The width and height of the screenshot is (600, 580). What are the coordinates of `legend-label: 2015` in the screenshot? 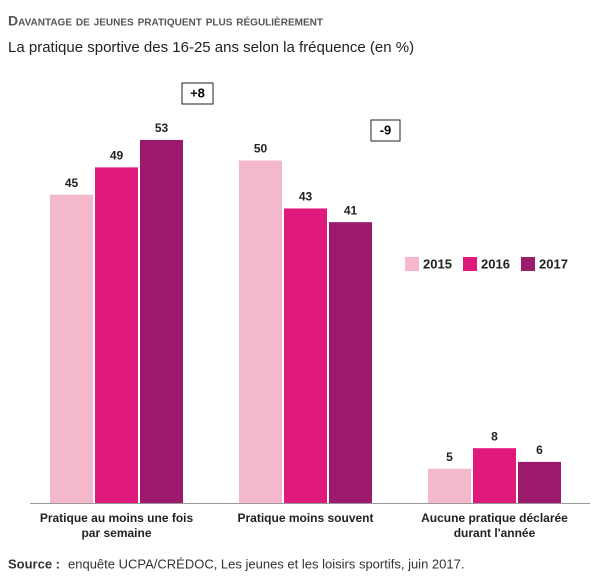 It's located at (437, 263).